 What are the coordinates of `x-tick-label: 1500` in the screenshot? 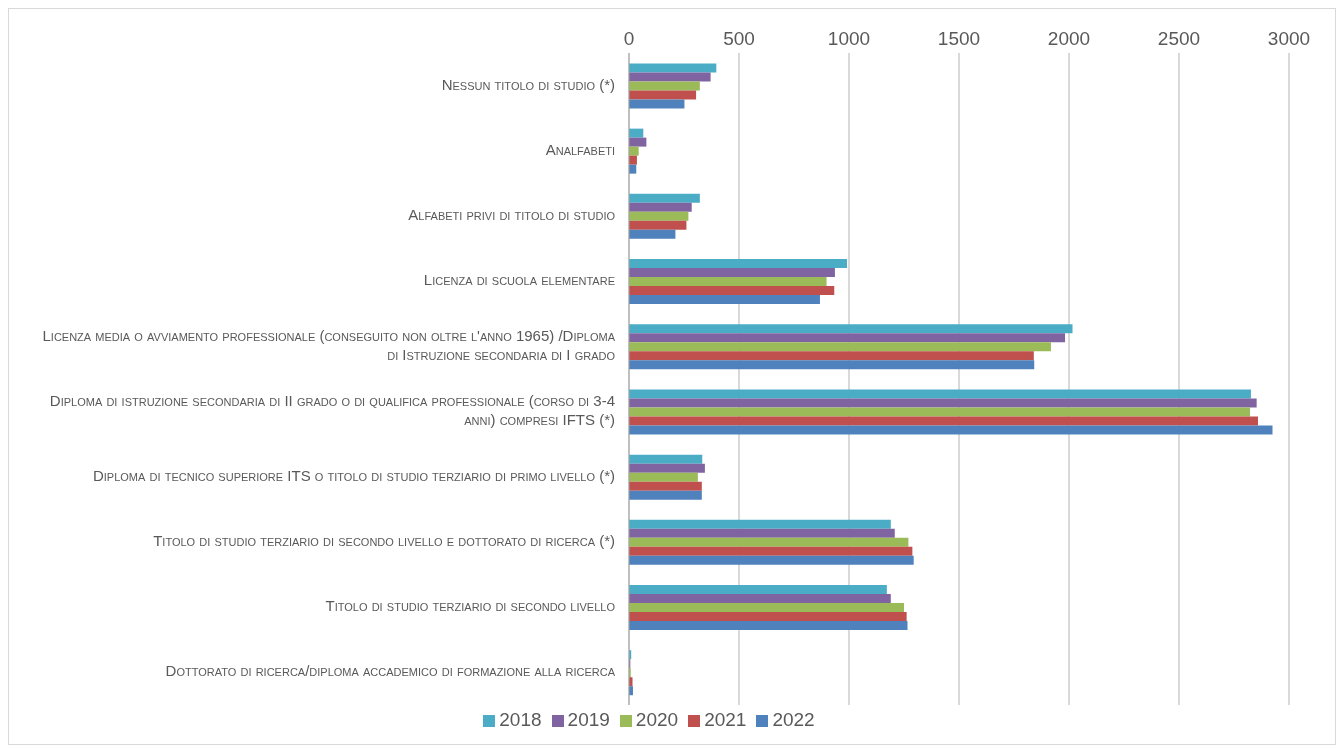 It's located at (959, 38).